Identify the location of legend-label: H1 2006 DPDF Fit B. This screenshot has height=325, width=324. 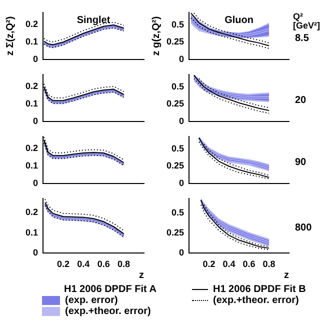
(259, 289).